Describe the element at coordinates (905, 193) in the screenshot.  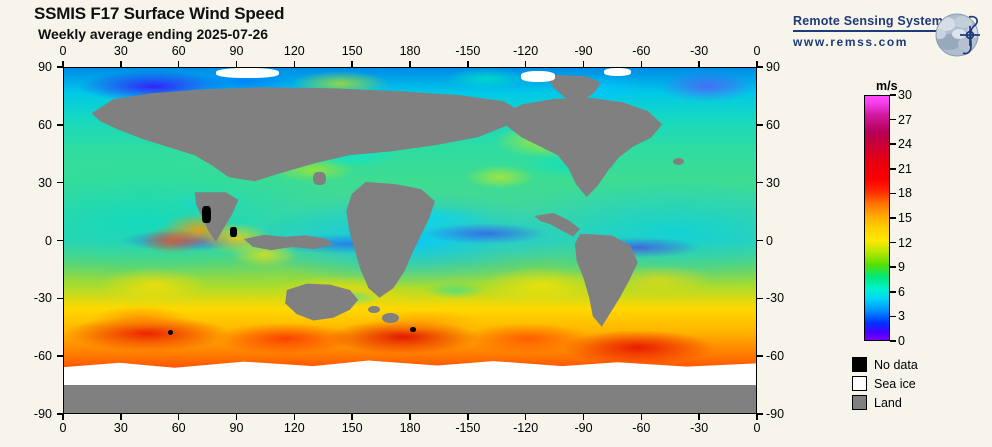
I see `colorbar-tick-label: 18` at that location.